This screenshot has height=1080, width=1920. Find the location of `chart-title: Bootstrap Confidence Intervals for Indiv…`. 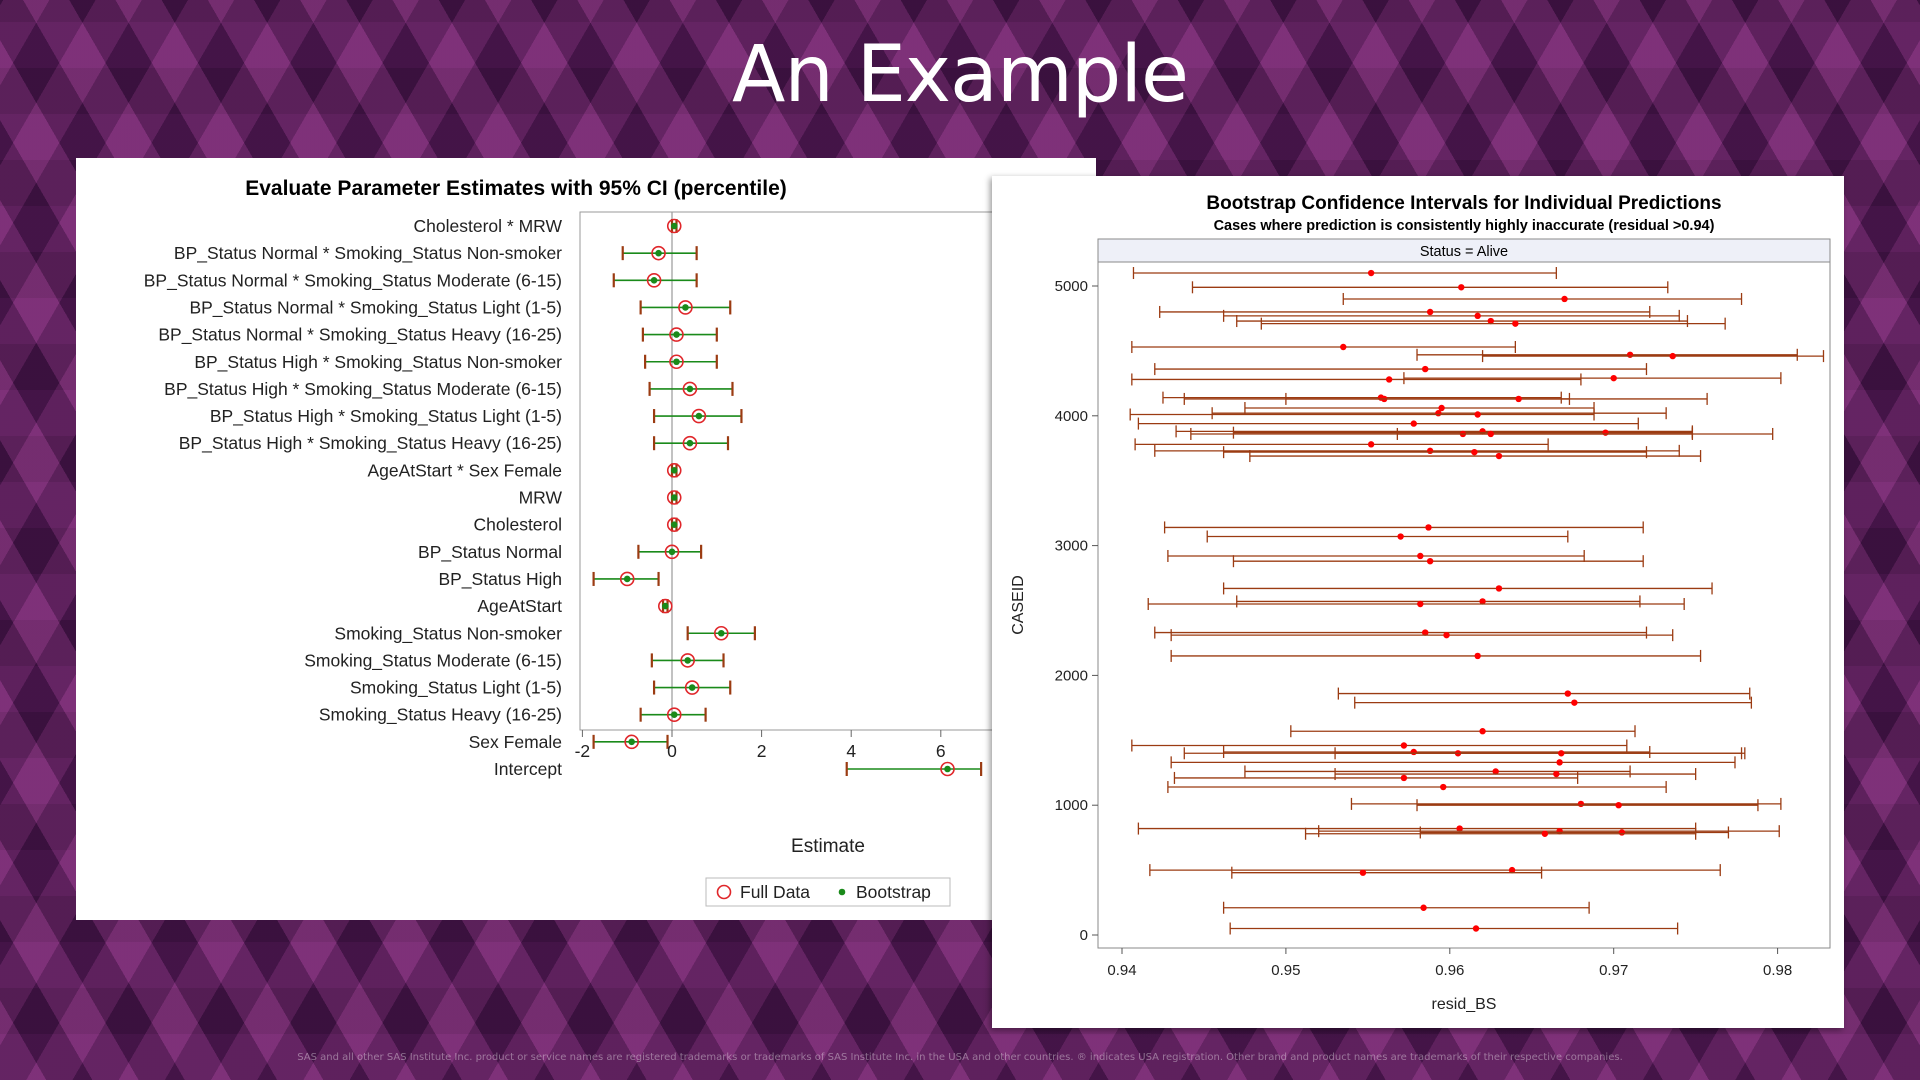

chart-title: Bootstrap Confidence Intervals for Indiv… is located at coordinates (1463, 203).